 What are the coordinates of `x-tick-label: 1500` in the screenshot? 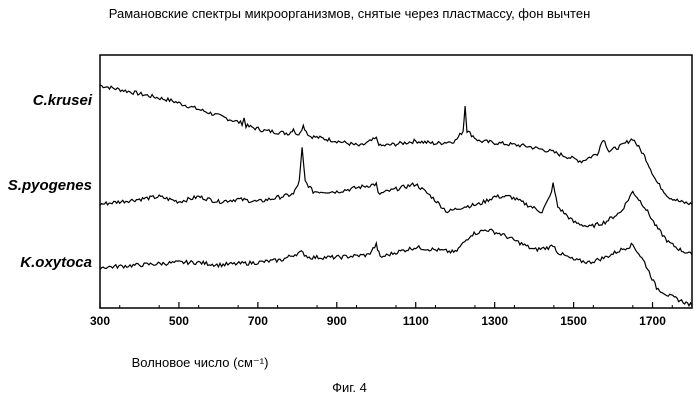 It's located at (573, 321).